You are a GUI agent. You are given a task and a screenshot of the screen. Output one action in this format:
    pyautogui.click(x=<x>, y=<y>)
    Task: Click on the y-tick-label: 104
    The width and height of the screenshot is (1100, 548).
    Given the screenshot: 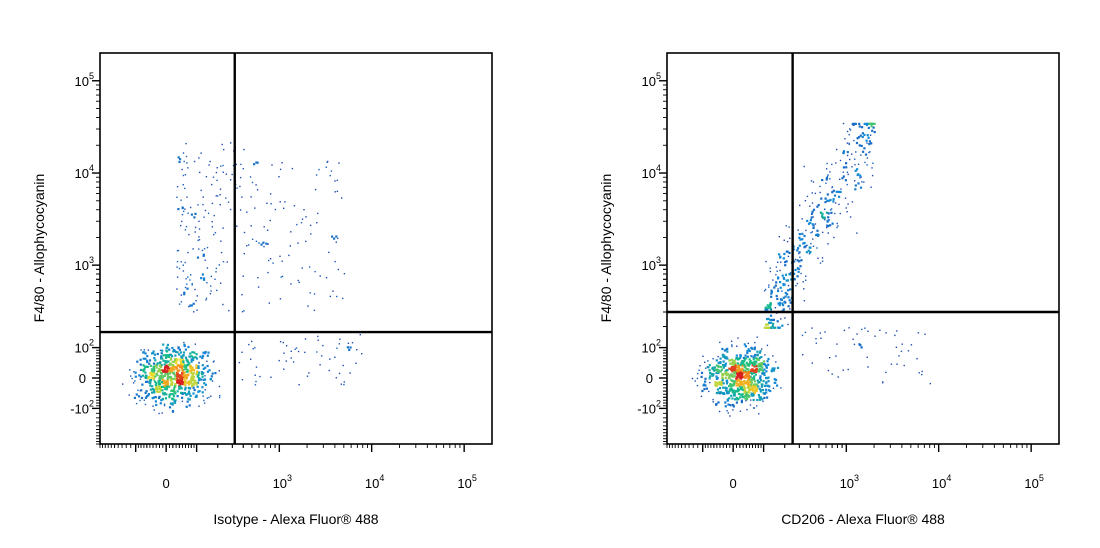 What is the action you would take?
    pyautogui.click(x=84, y=172)
    